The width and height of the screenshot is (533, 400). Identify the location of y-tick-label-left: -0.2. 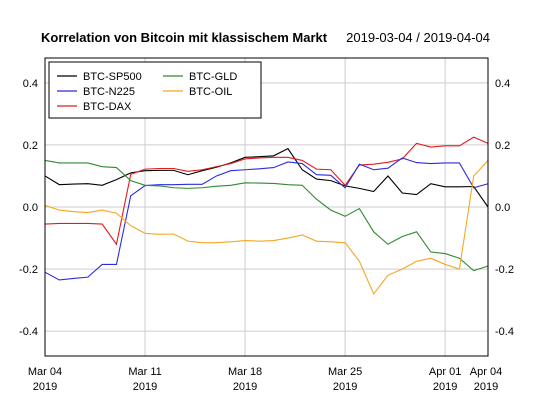
(28, 270).